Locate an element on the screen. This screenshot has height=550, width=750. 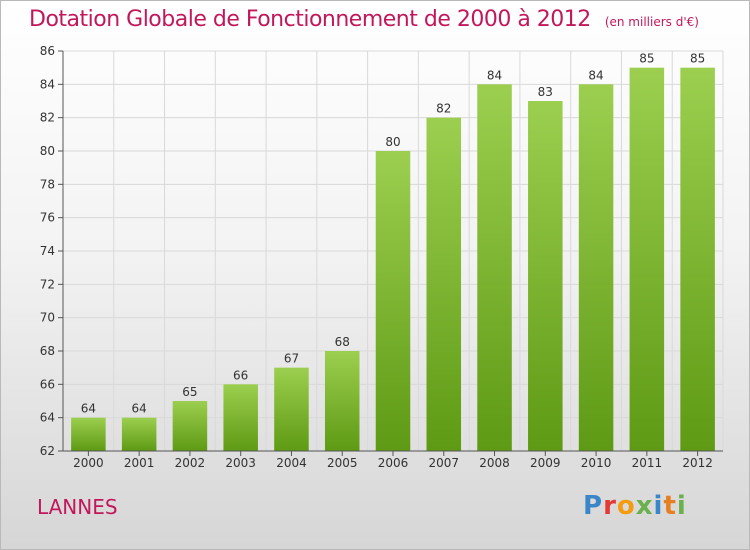
y-tick-label: 64 is located at coordinates (47, 418).